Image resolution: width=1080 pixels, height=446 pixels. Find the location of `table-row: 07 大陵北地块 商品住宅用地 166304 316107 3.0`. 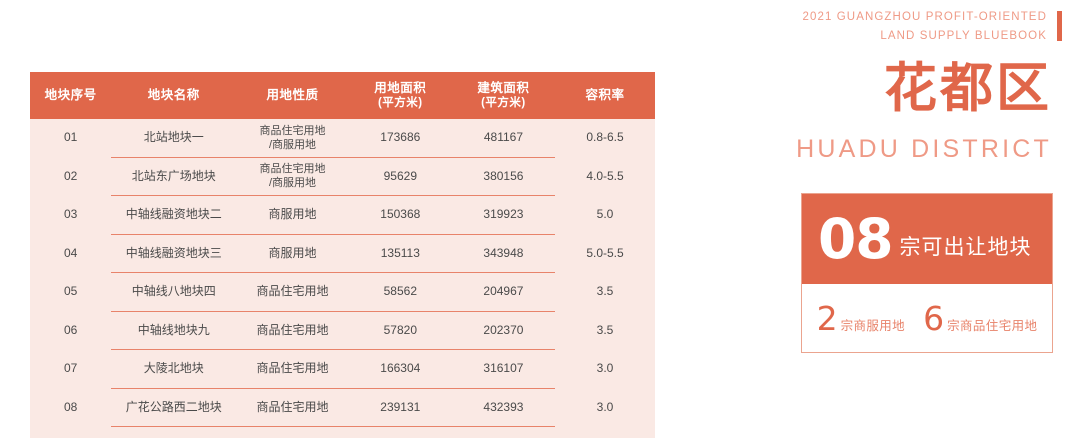

table-row: 07 大陵北地块 商品住宅用地 166304 316107 3.0 is located at coordinates (342, 369).